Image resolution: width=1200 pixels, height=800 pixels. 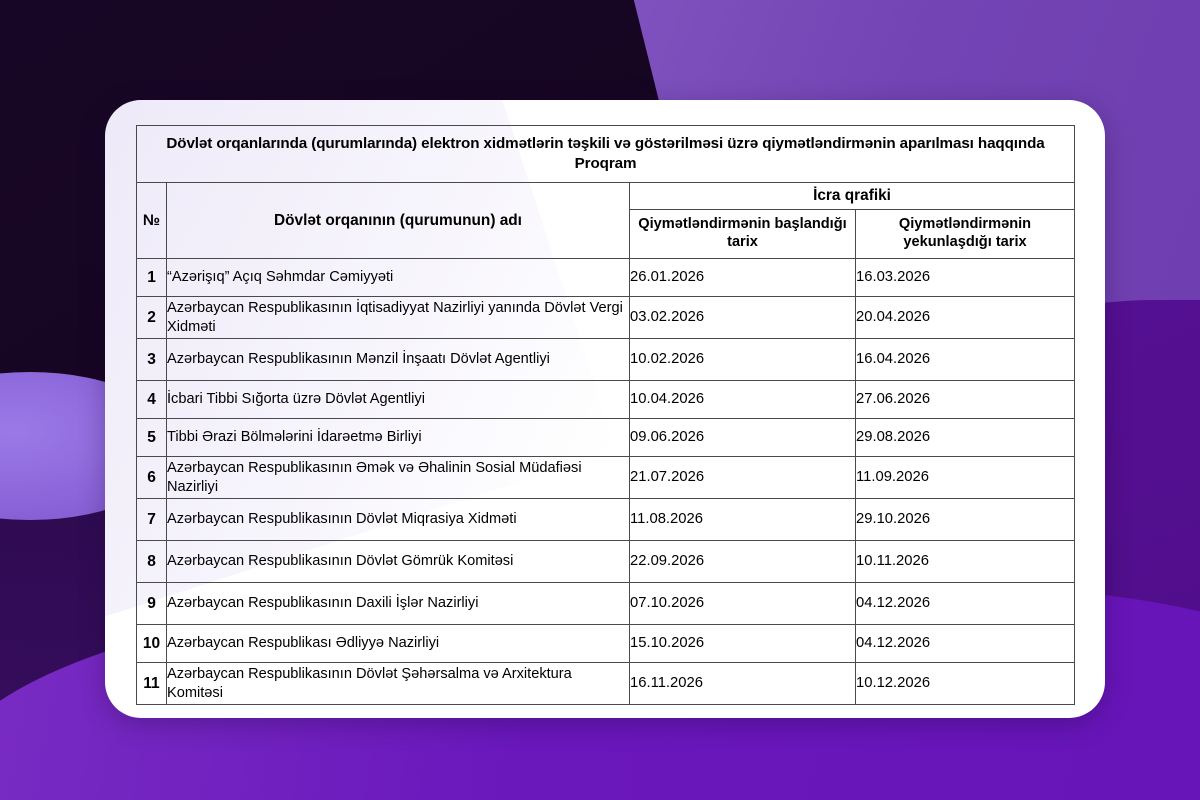 What do you see at coordinates (965, 477) in the screenshot?
I see `cell-end-date: 11.09.2026` at bounding box center [965, 477].